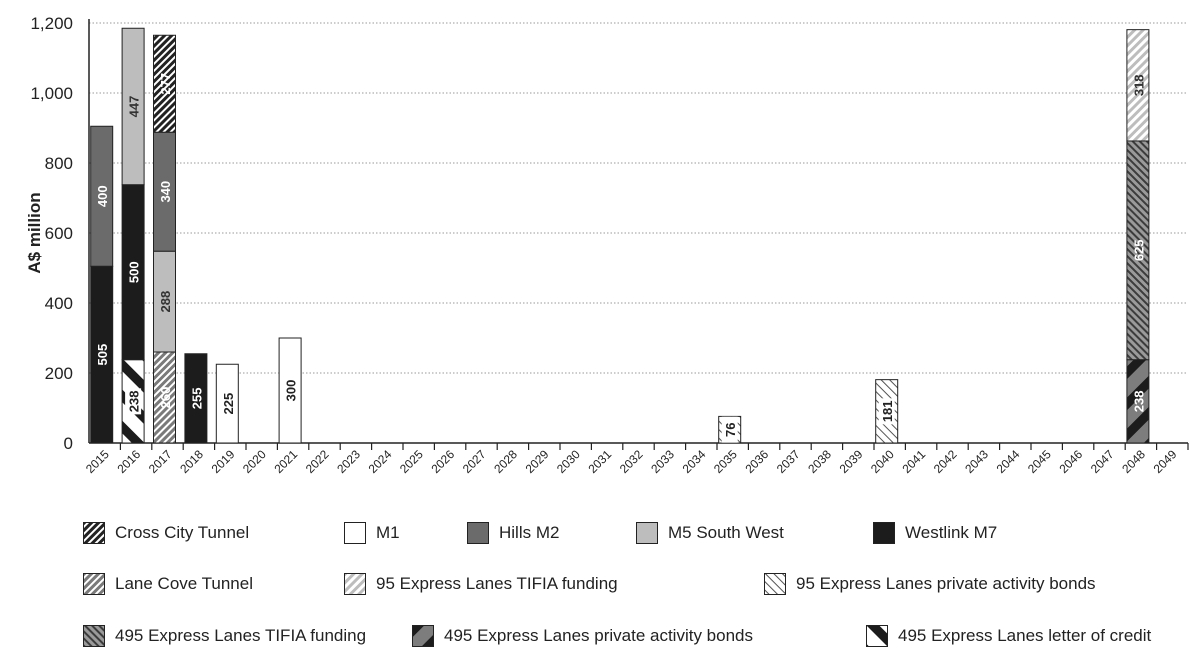  I want to click on x-tick-label: 2030, so click(568, 461).